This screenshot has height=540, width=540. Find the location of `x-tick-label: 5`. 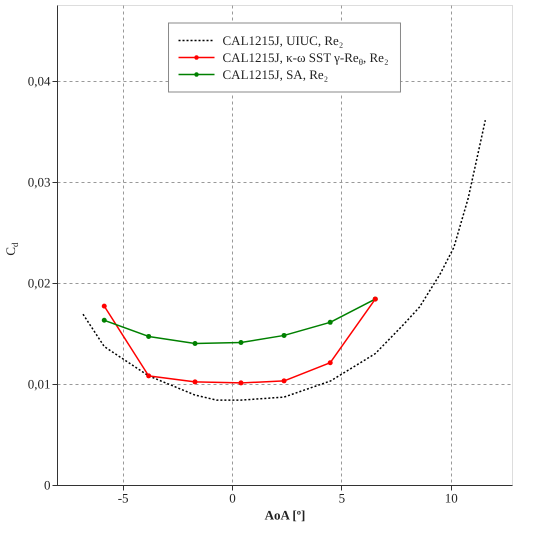

x-tick-label: 5 is located at coordinates (342, 498).